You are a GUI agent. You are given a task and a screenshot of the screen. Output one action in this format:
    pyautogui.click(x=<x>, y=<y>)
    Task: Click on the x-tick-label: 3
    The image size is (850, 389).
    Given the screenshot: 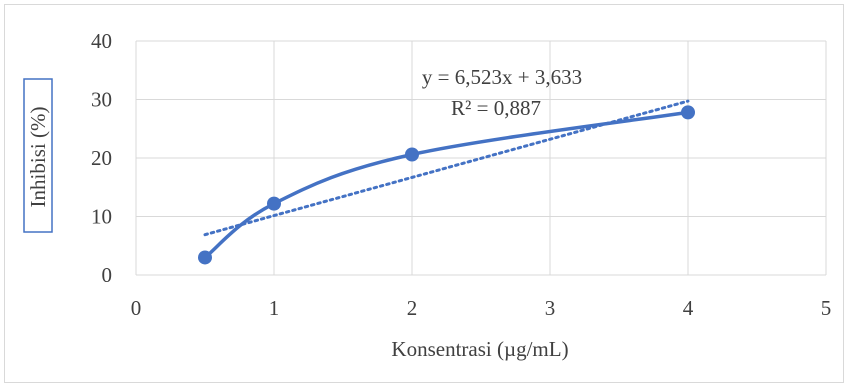 What is the action you would take?
    pyautogui.click(x=550, y=308)
    